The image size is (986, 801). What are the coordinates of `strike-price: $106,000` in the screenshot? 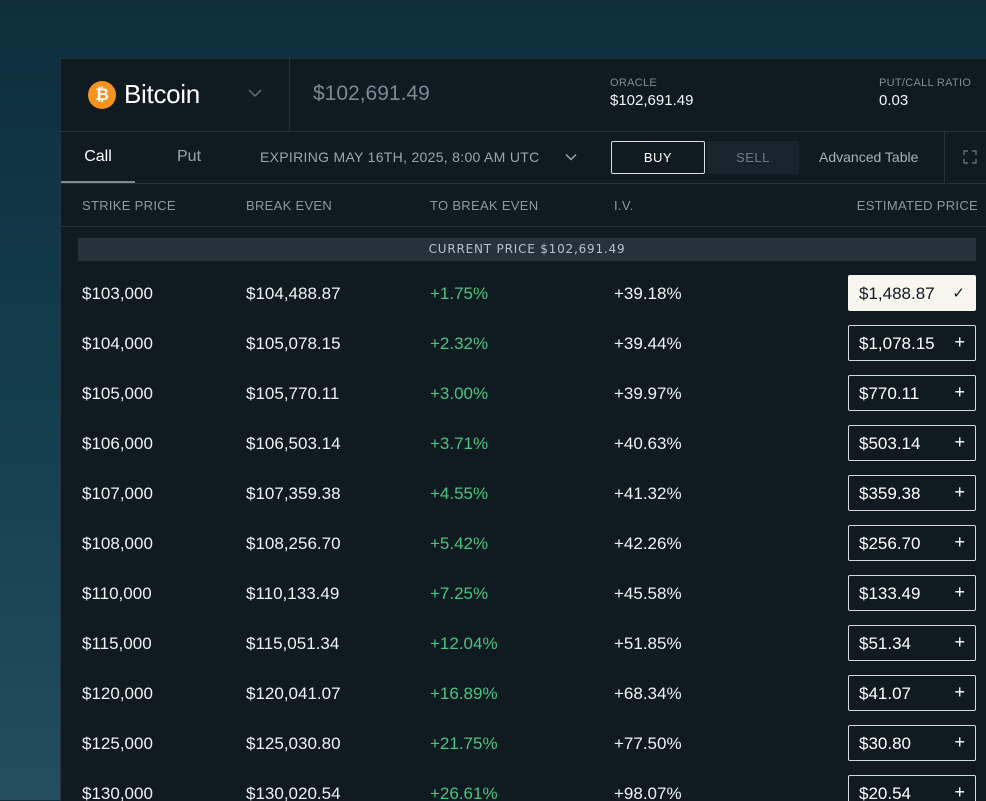 It's located at (117, 443).